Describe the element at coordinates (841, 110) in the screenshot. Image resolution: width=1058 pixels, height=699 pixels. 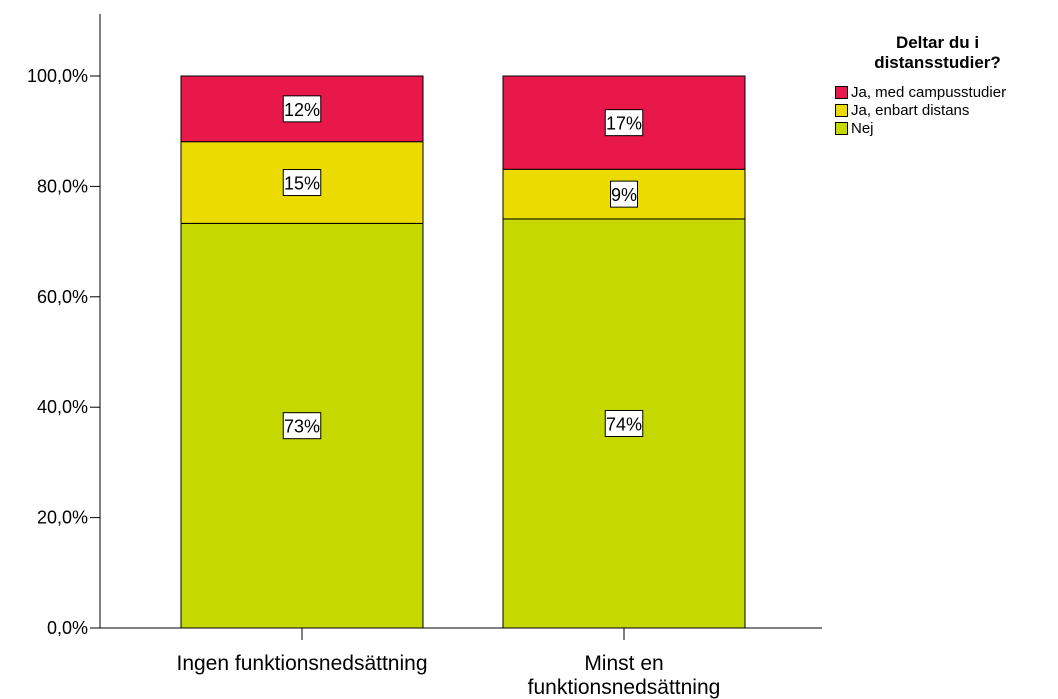
I see `legend-swatch-yellow` at that location.